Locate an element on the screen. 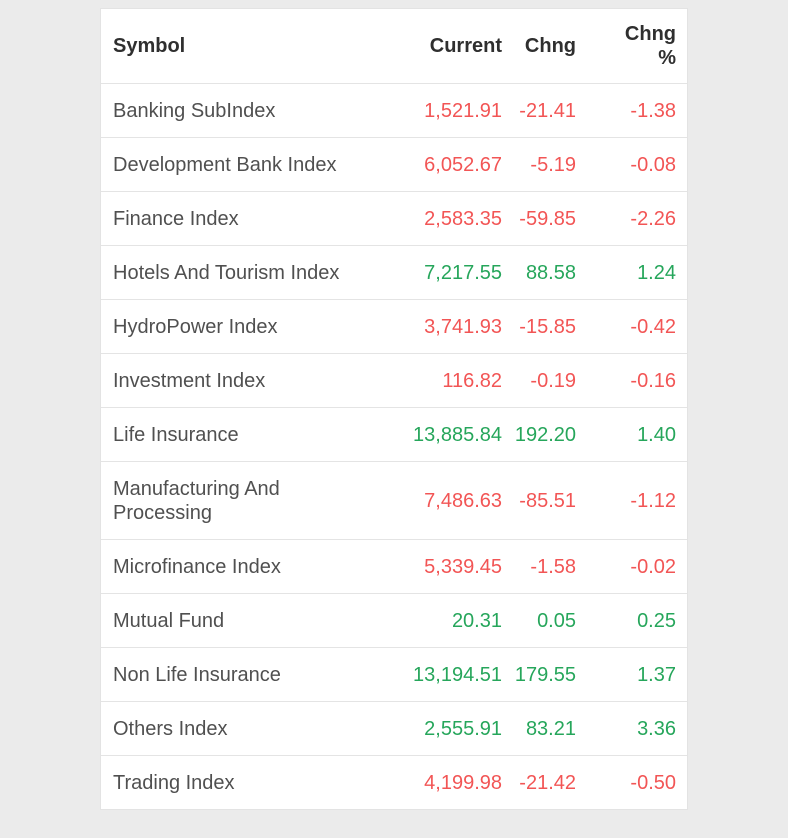  current-value-cell: 13,885.84 is located at coordinates (445, 433).